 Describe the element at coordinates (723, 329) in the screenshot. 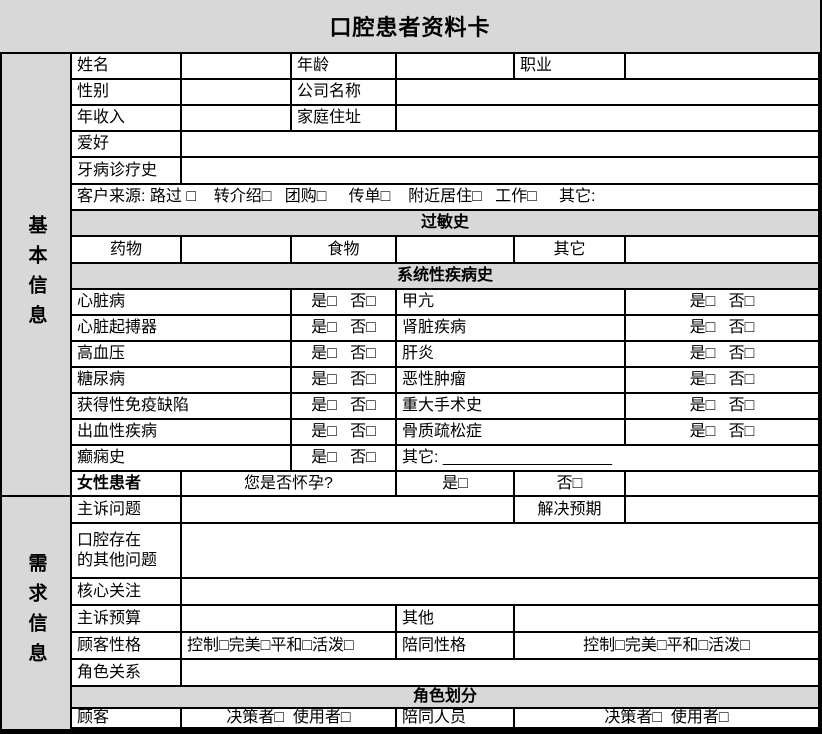

I see `disease-right-yesno-1: 是□ 否□` at that location.